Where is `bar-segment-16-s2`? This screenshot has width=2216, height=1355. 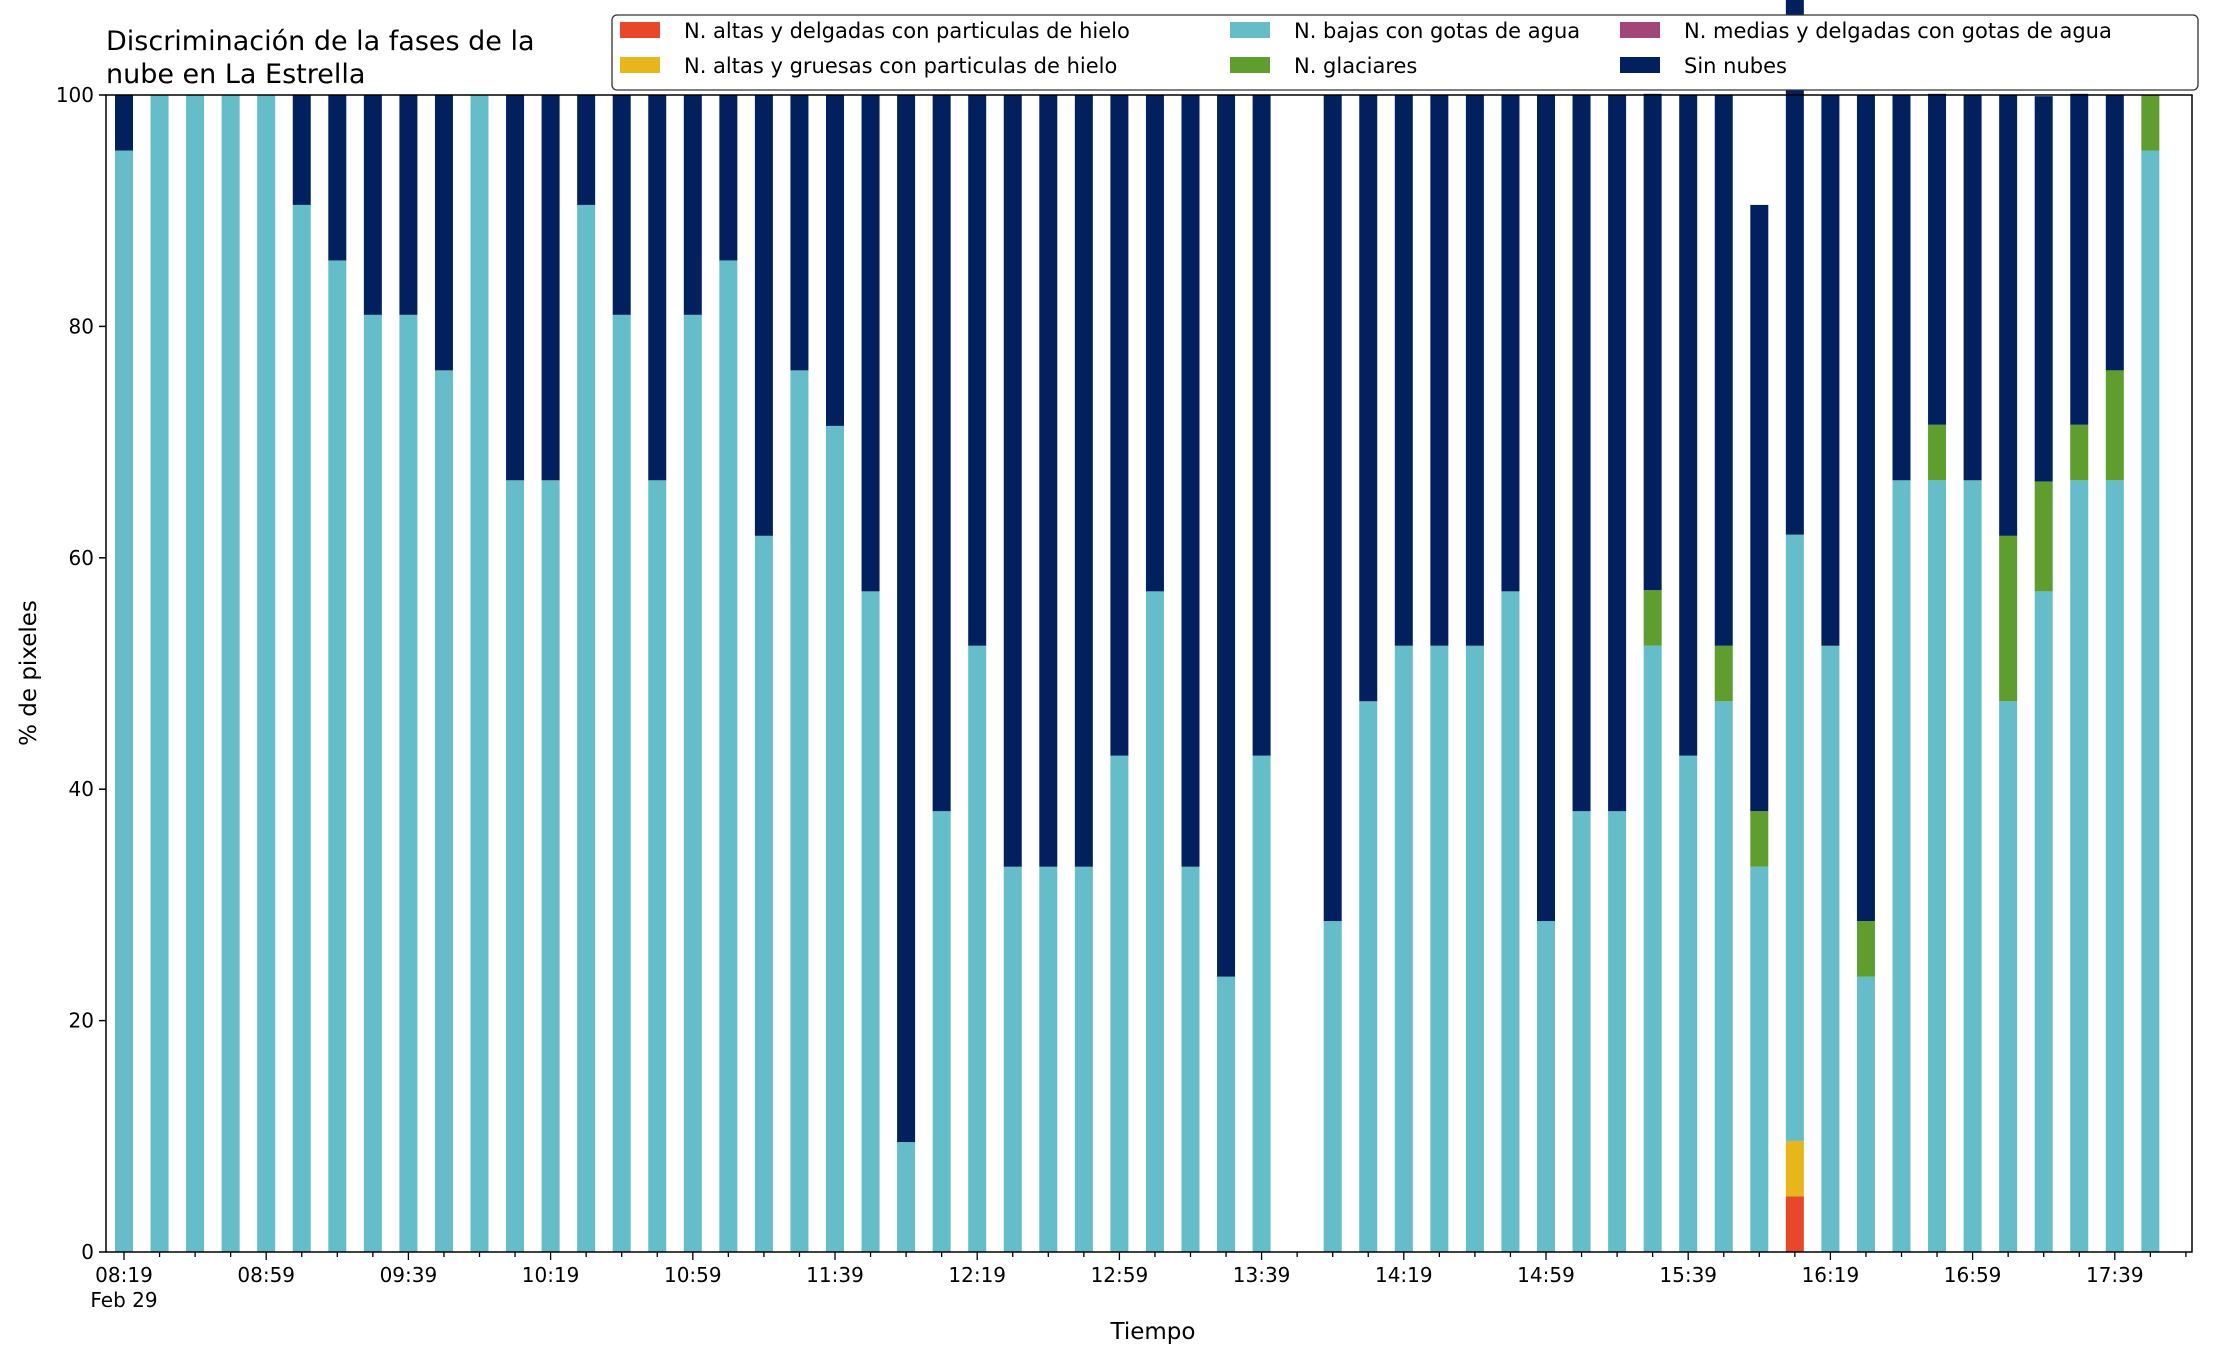 bar-segment-16-s2 is located at coordinates (692, 783).